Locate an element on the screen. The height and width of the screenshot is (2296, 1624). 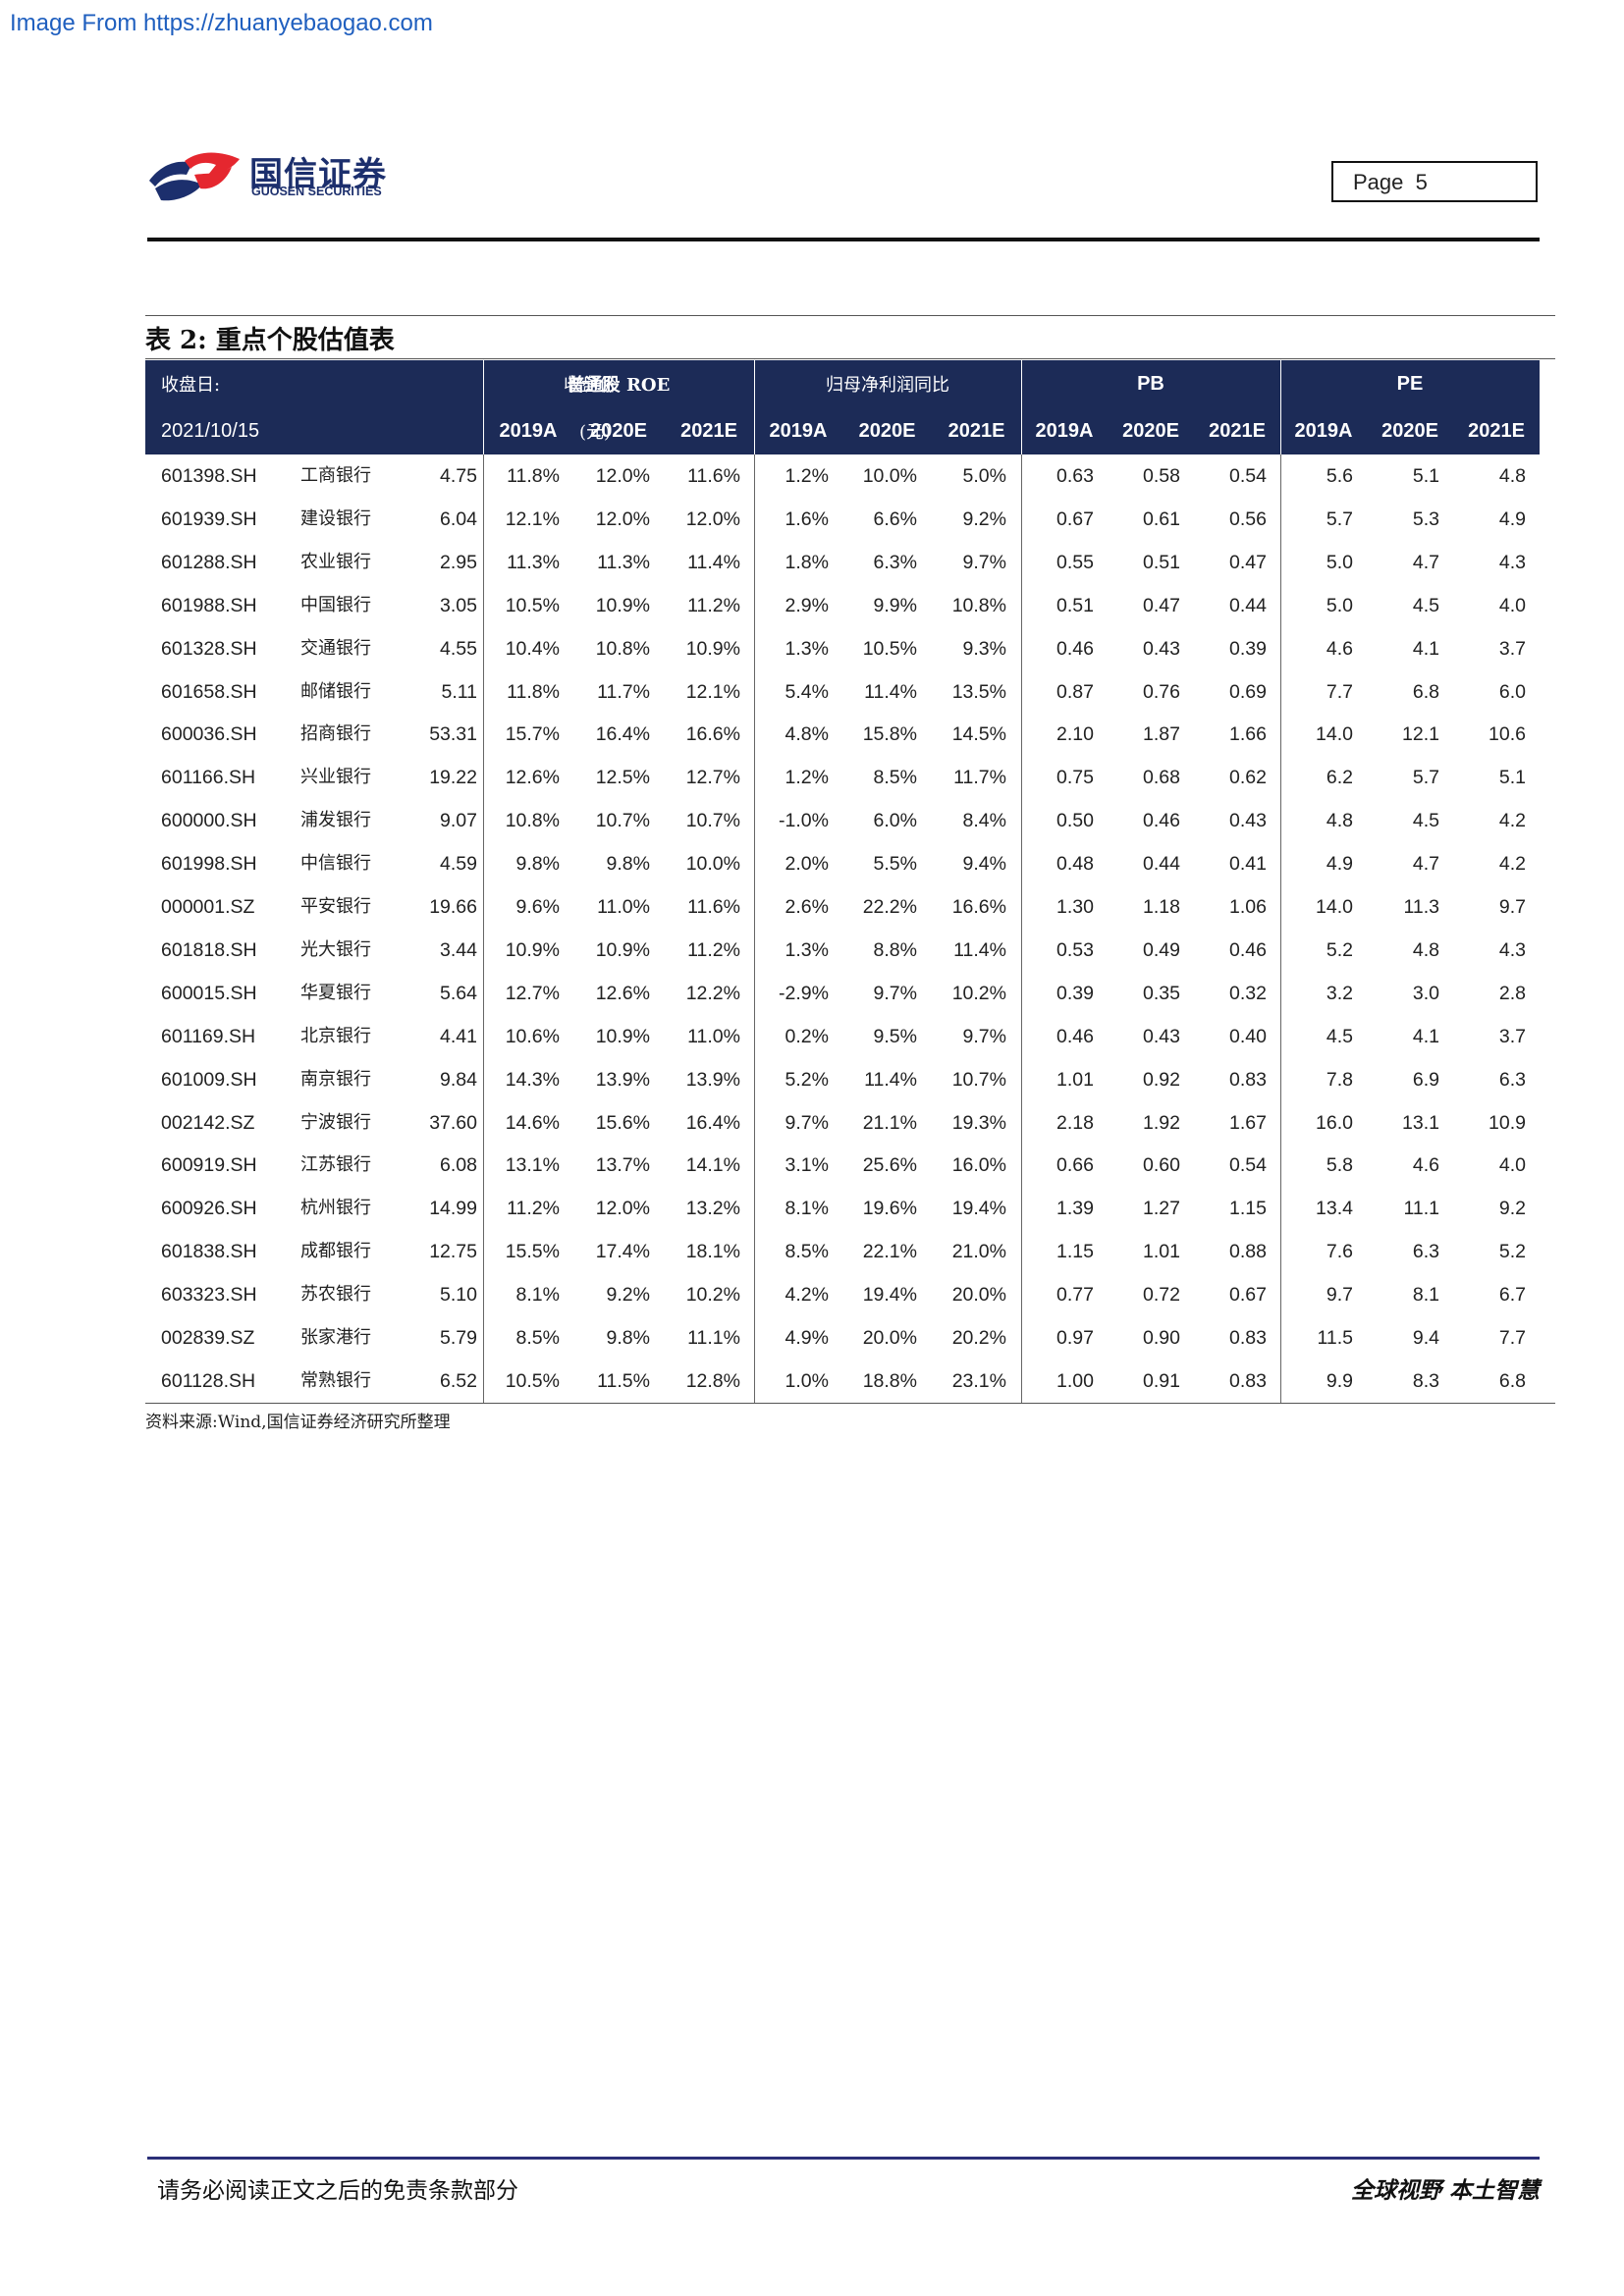
net-profit-yoy: 8.5% is located at coordinates (895, 778).